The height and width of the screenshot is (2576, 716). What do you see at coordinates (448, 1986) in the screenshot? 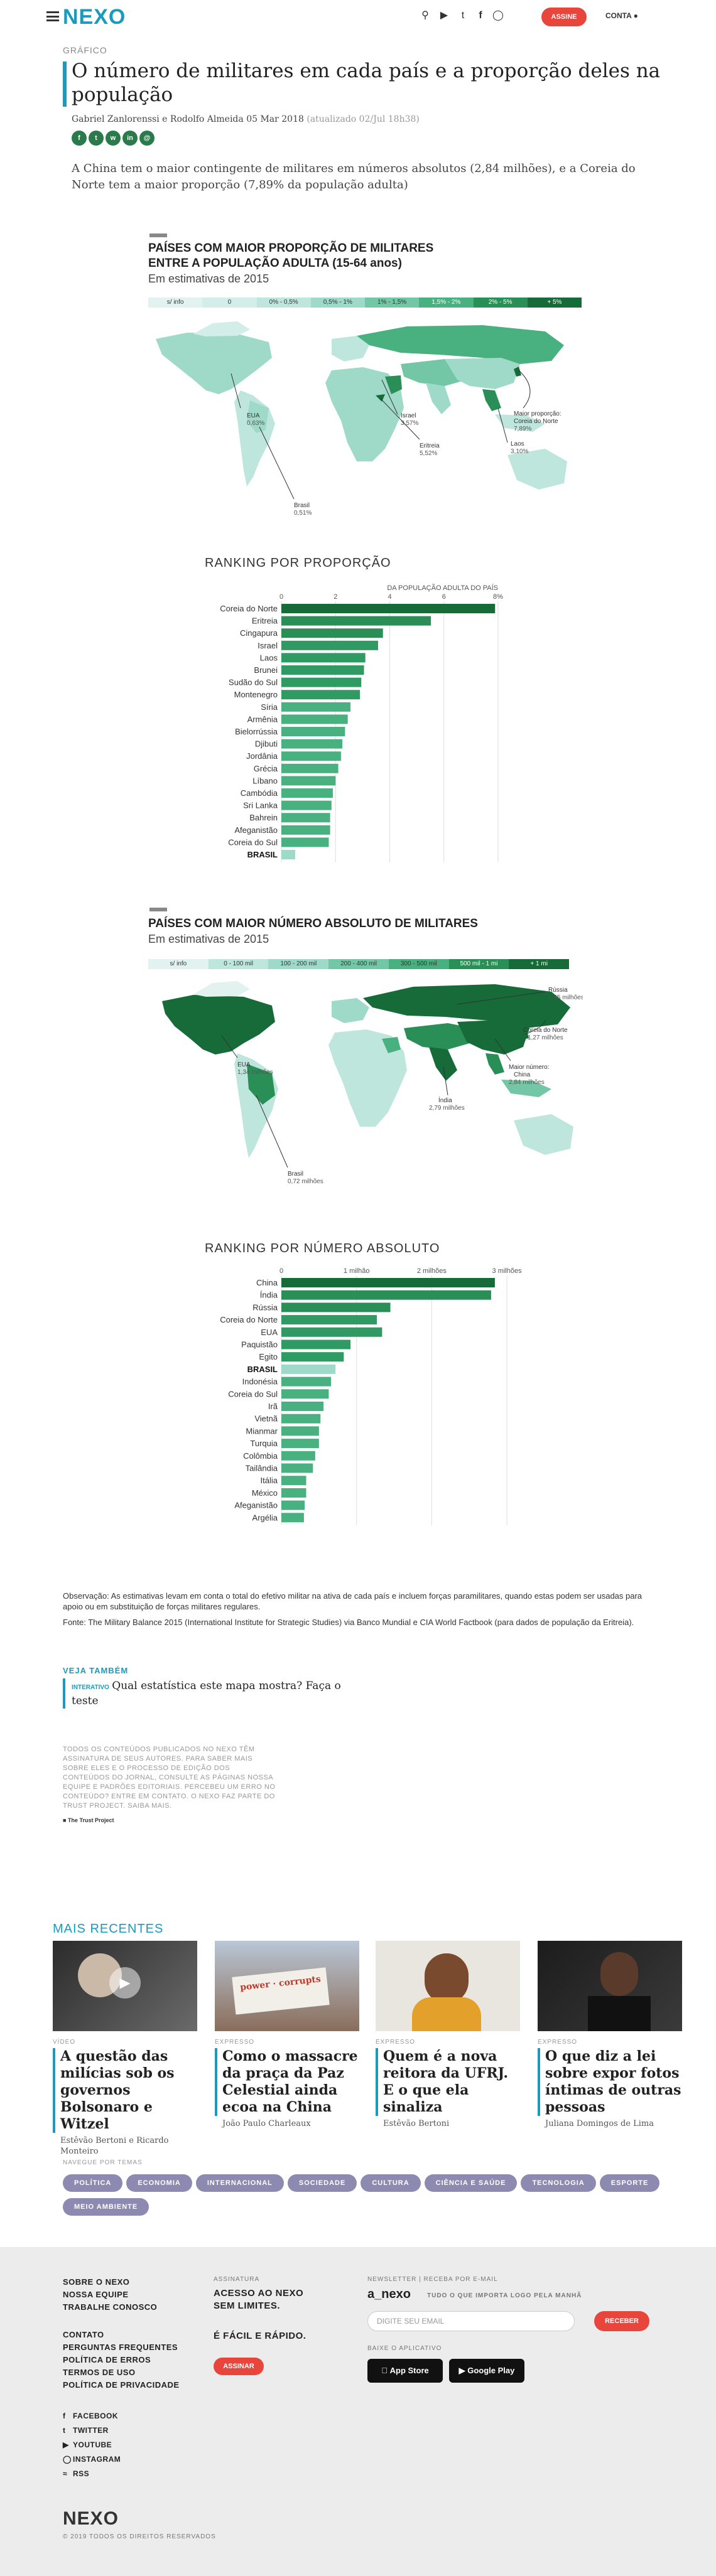
I see `card-image` at bounding box center [448, 1986].